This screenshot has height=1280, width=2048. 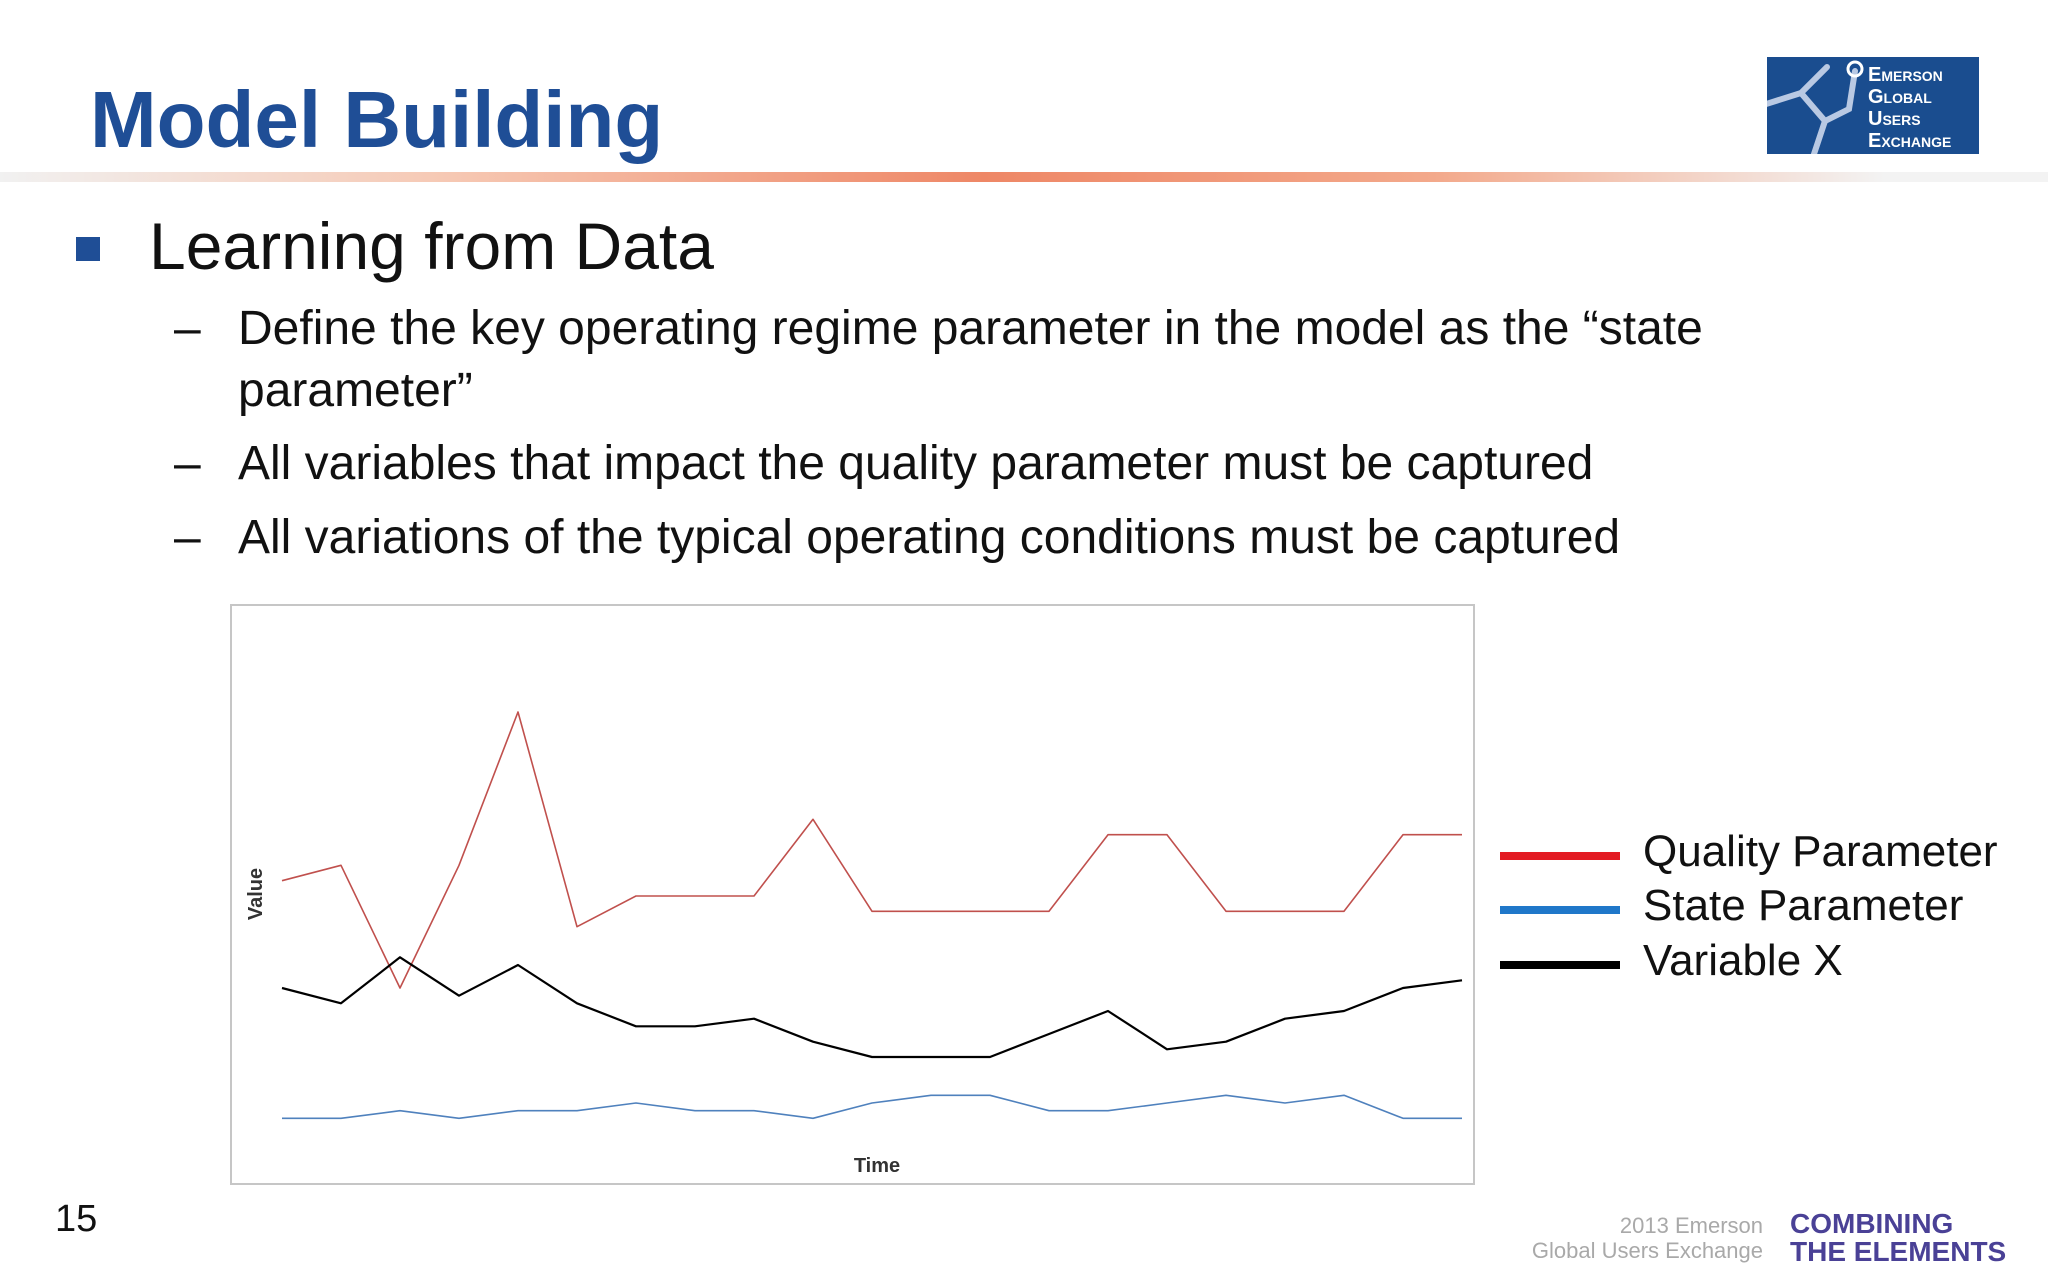 I want to click on footer-big-line: COMBINING, so click(x=1872, y=1223).